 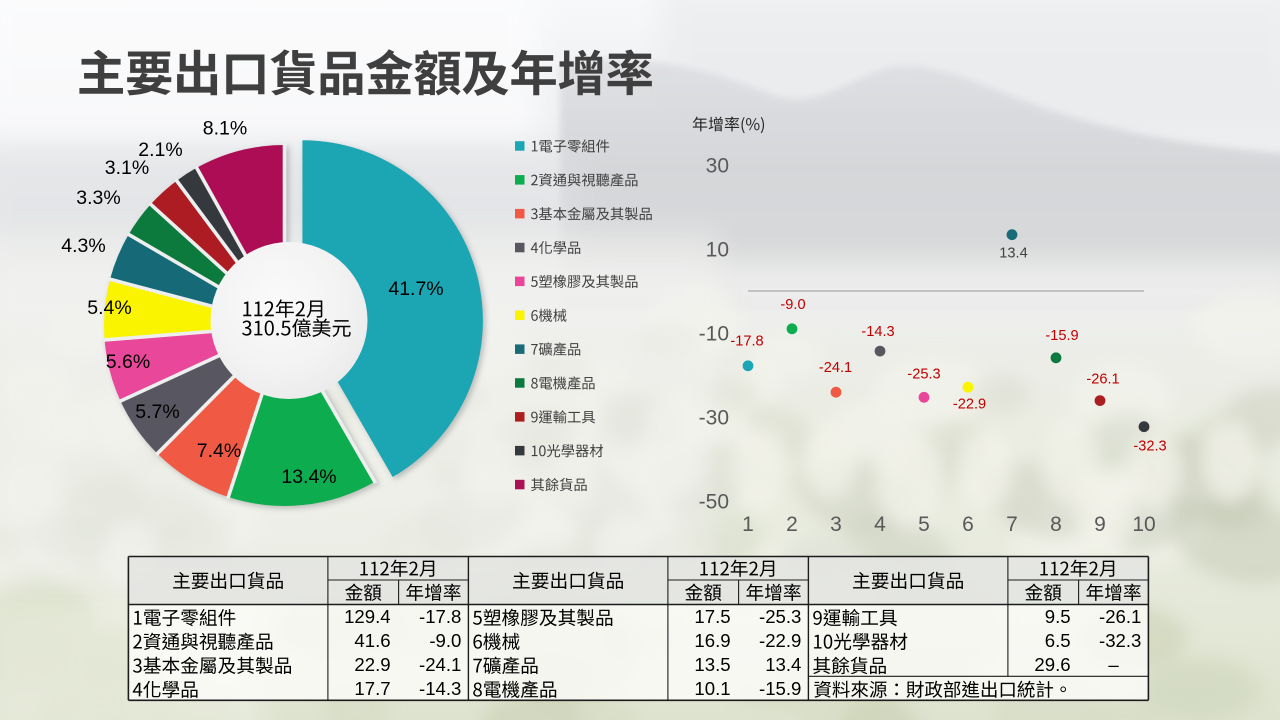 What do you see at coordinates (714, 418) in the screenshot?
I see `svg-text: -30` at bounding box center [714, 418].